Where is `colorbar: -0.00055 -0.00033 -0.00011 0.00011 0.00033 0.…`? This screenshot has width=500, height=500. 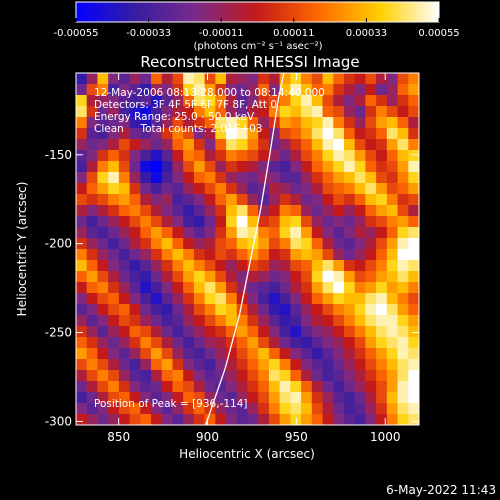
colorbar: -0.00055 -0.00033 -0.00011 0.00011 0.00033 0.… is located at coordinates (257, 26).